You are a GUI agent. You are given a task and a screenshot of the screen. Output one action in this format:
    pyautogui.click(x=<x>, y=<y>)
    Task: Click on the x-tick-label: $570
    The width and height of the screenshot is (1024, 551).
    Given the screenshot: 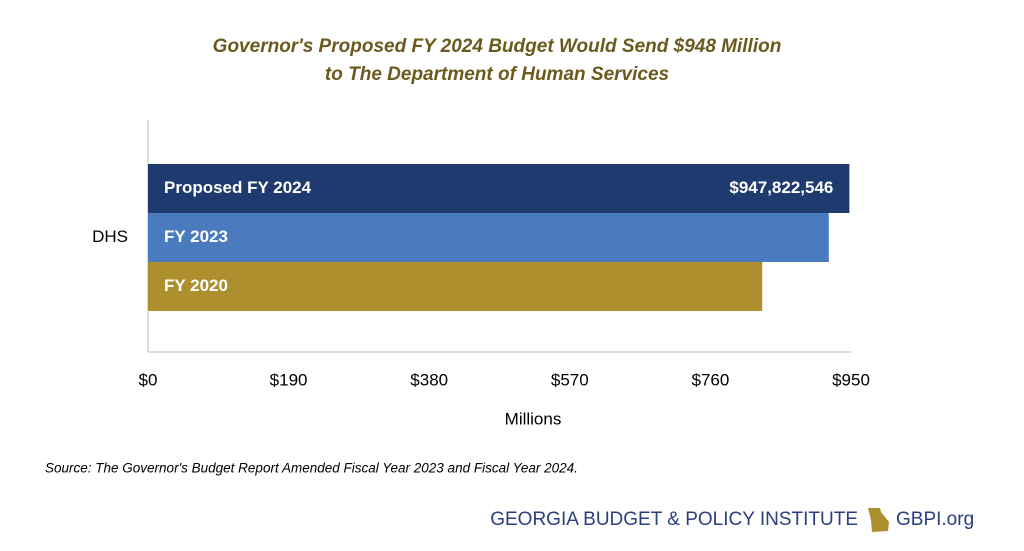 What is the action you would take?
    pyautogui.click(x=570, y=379)
    